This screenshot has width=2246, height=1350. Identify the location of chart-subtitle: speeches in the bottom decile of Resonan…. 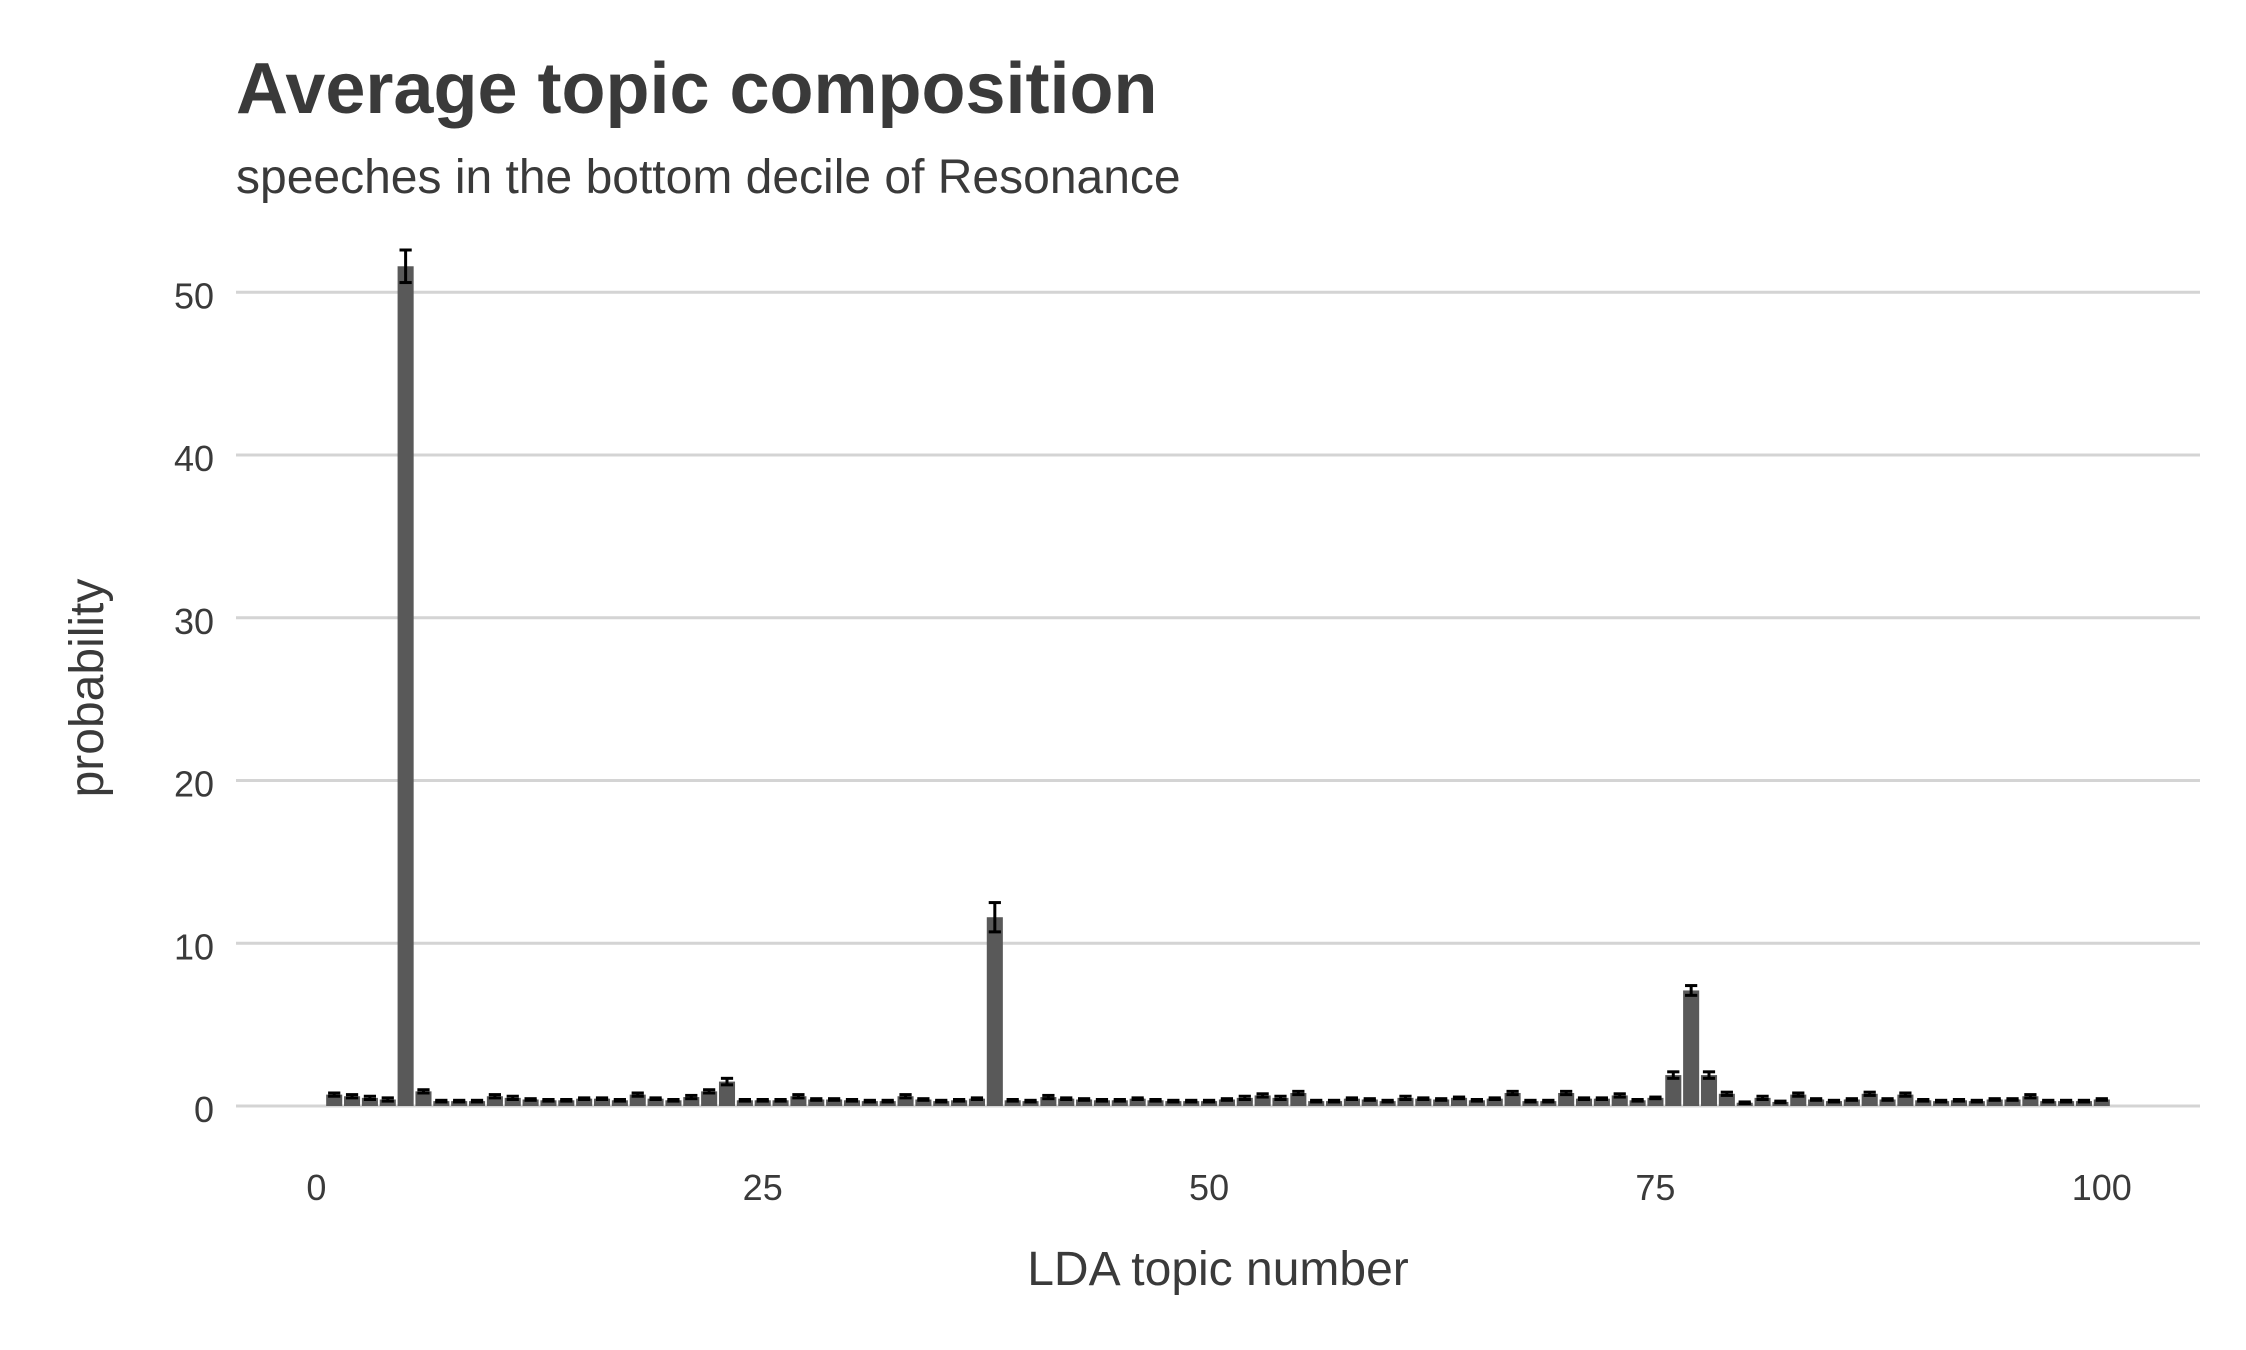
(708, 177).